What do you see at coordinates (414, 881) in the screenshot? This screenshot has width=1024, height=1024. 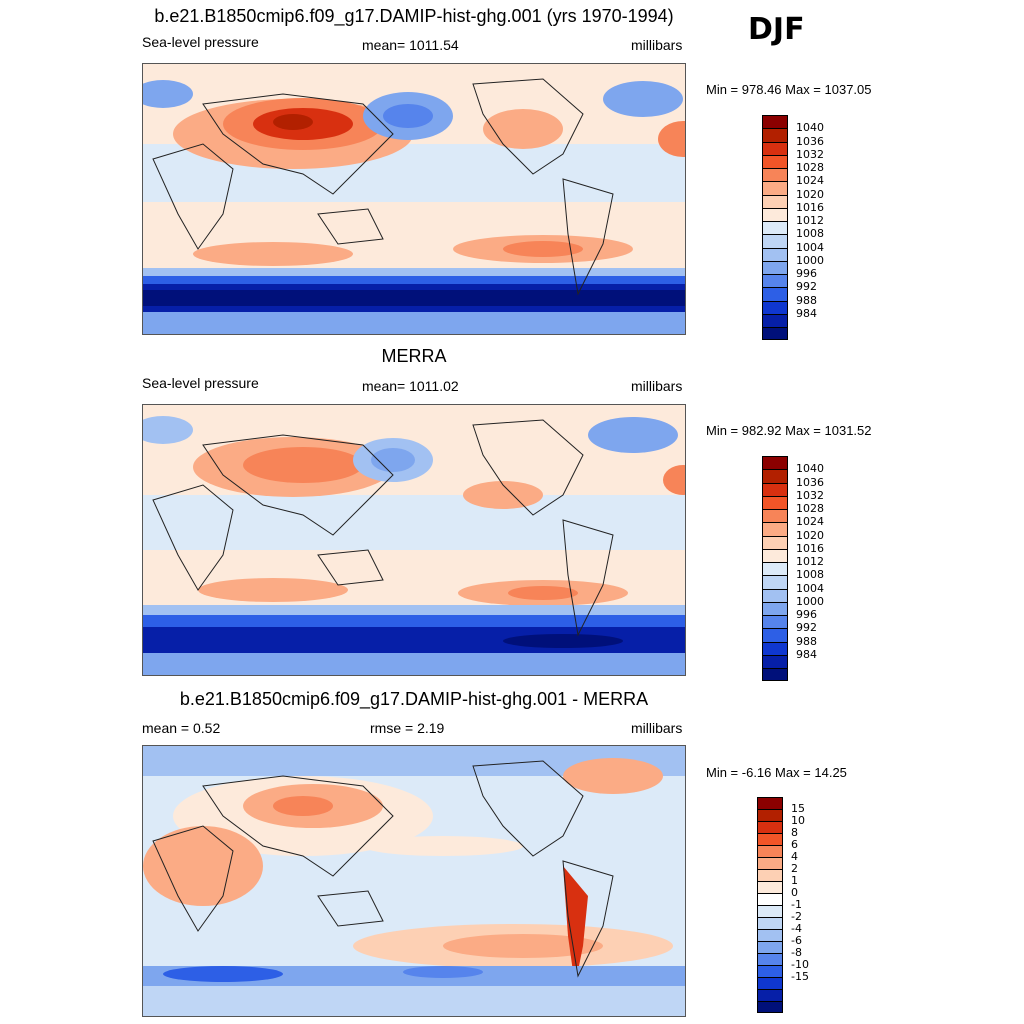 I see `panel-3-map` at bounding box center [414, 881].